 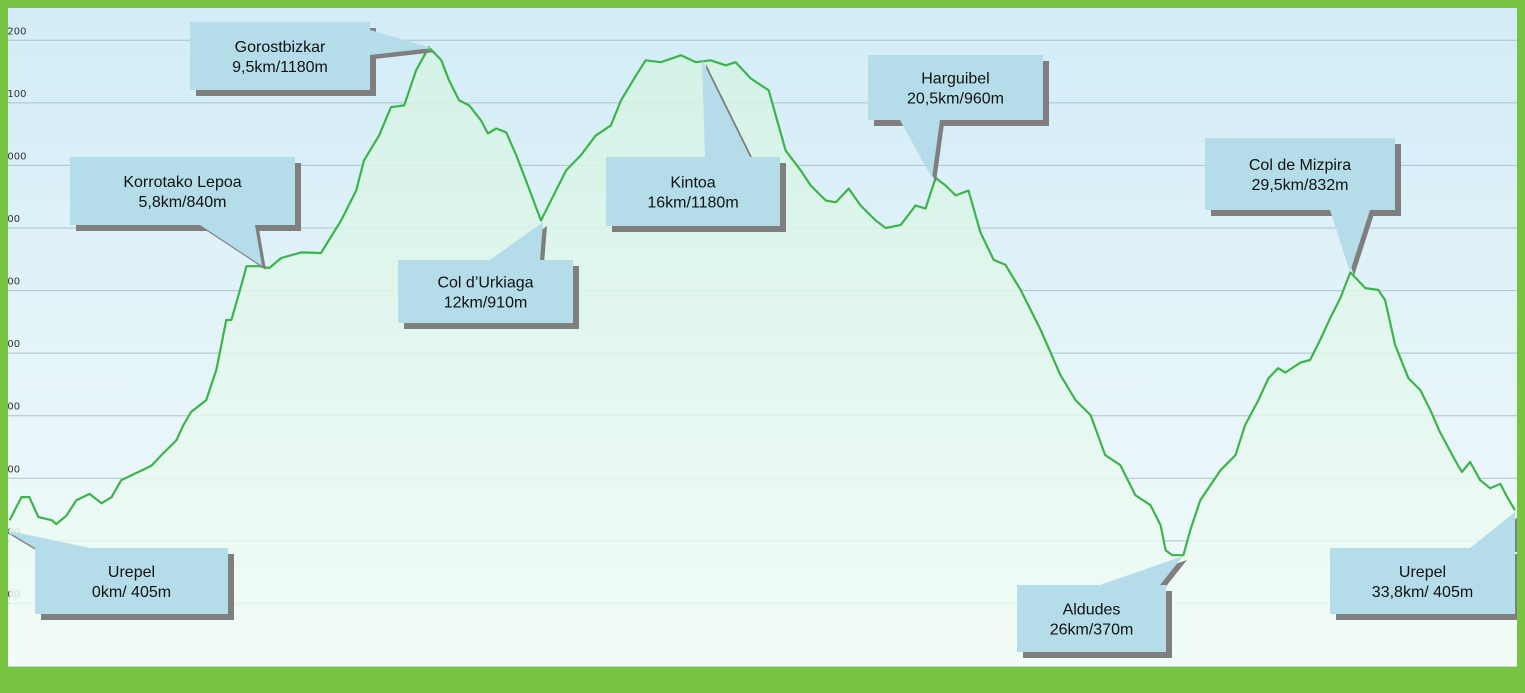 I want to click on callout-text: 20,5km/960m, so click(x=955, y=99).